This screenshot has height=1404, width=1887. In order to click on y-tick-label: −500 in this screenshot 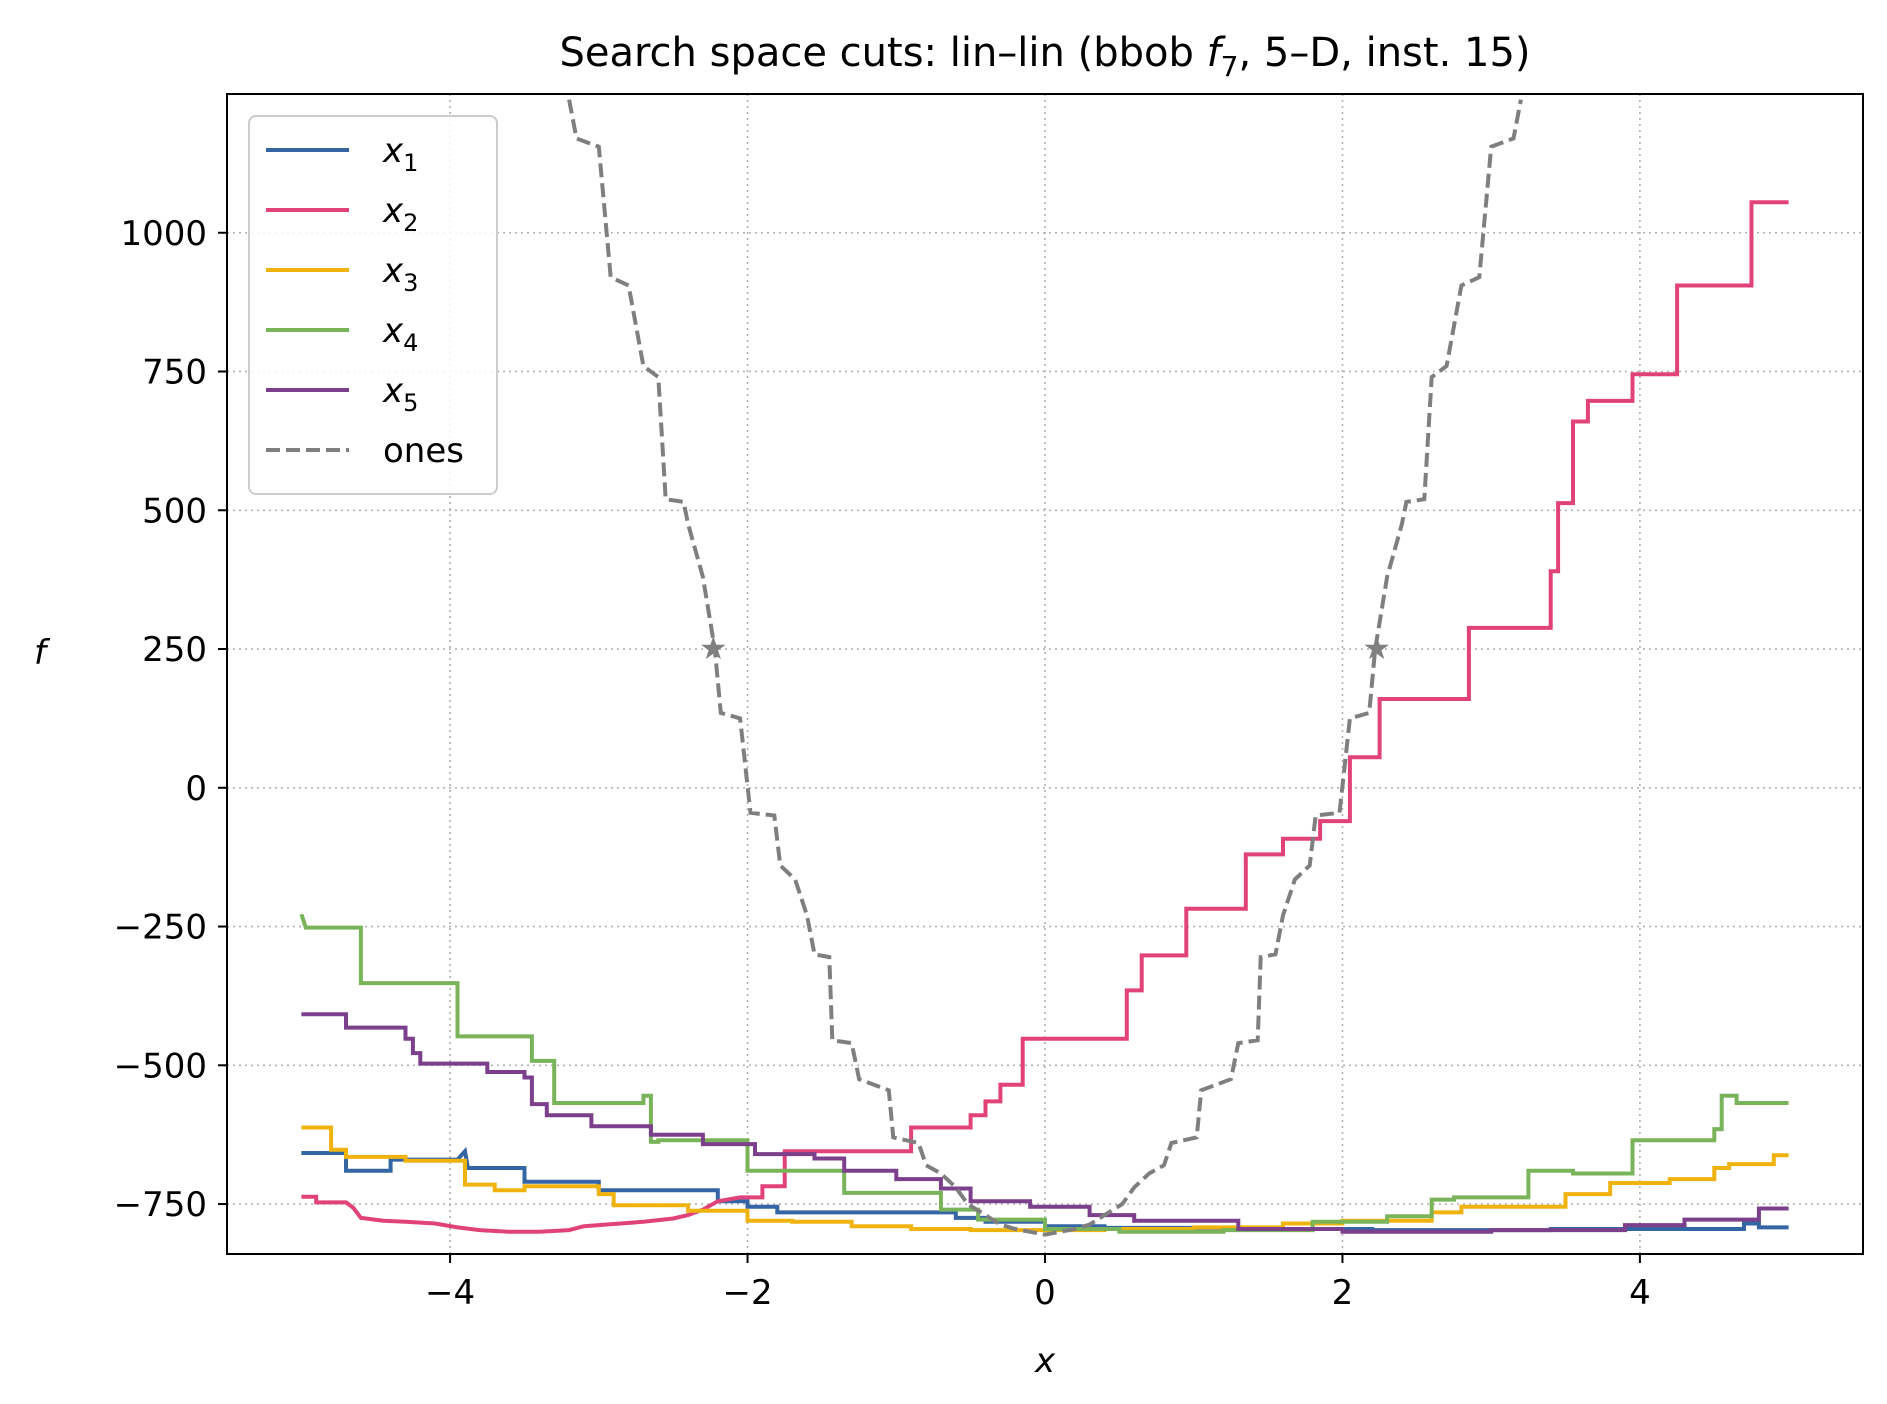, I will do `click(160, 1066)`.